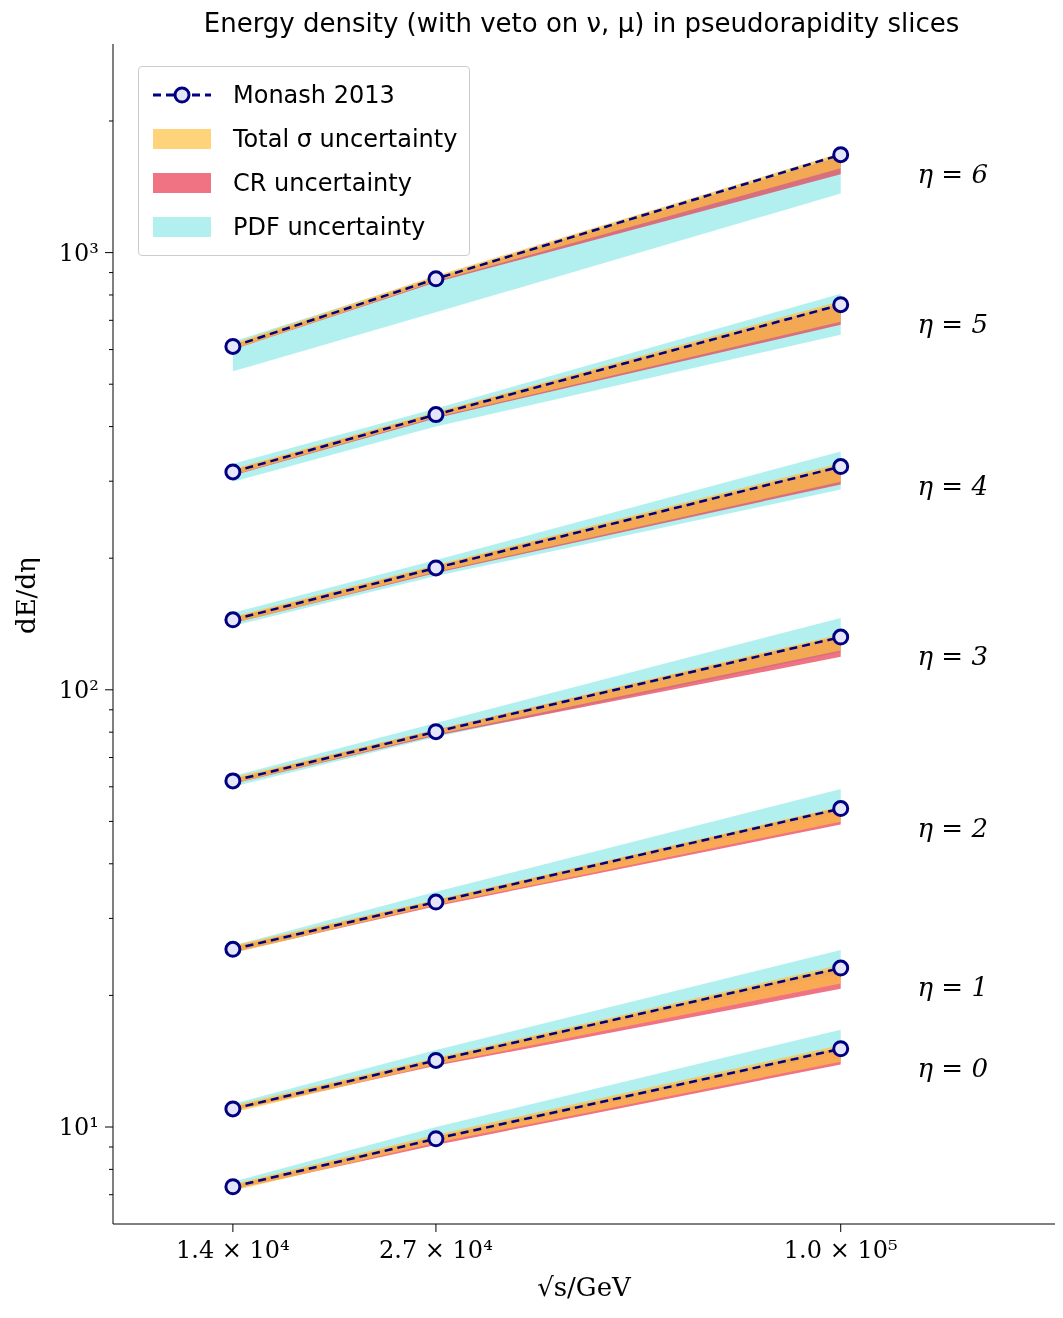 The width and height of the screenshot is (1063, 1318). What do you see at coordinates (26, 595) in the screenshot?
I see `y-axis-title: dE/dη` at bounding box center [26, 595].